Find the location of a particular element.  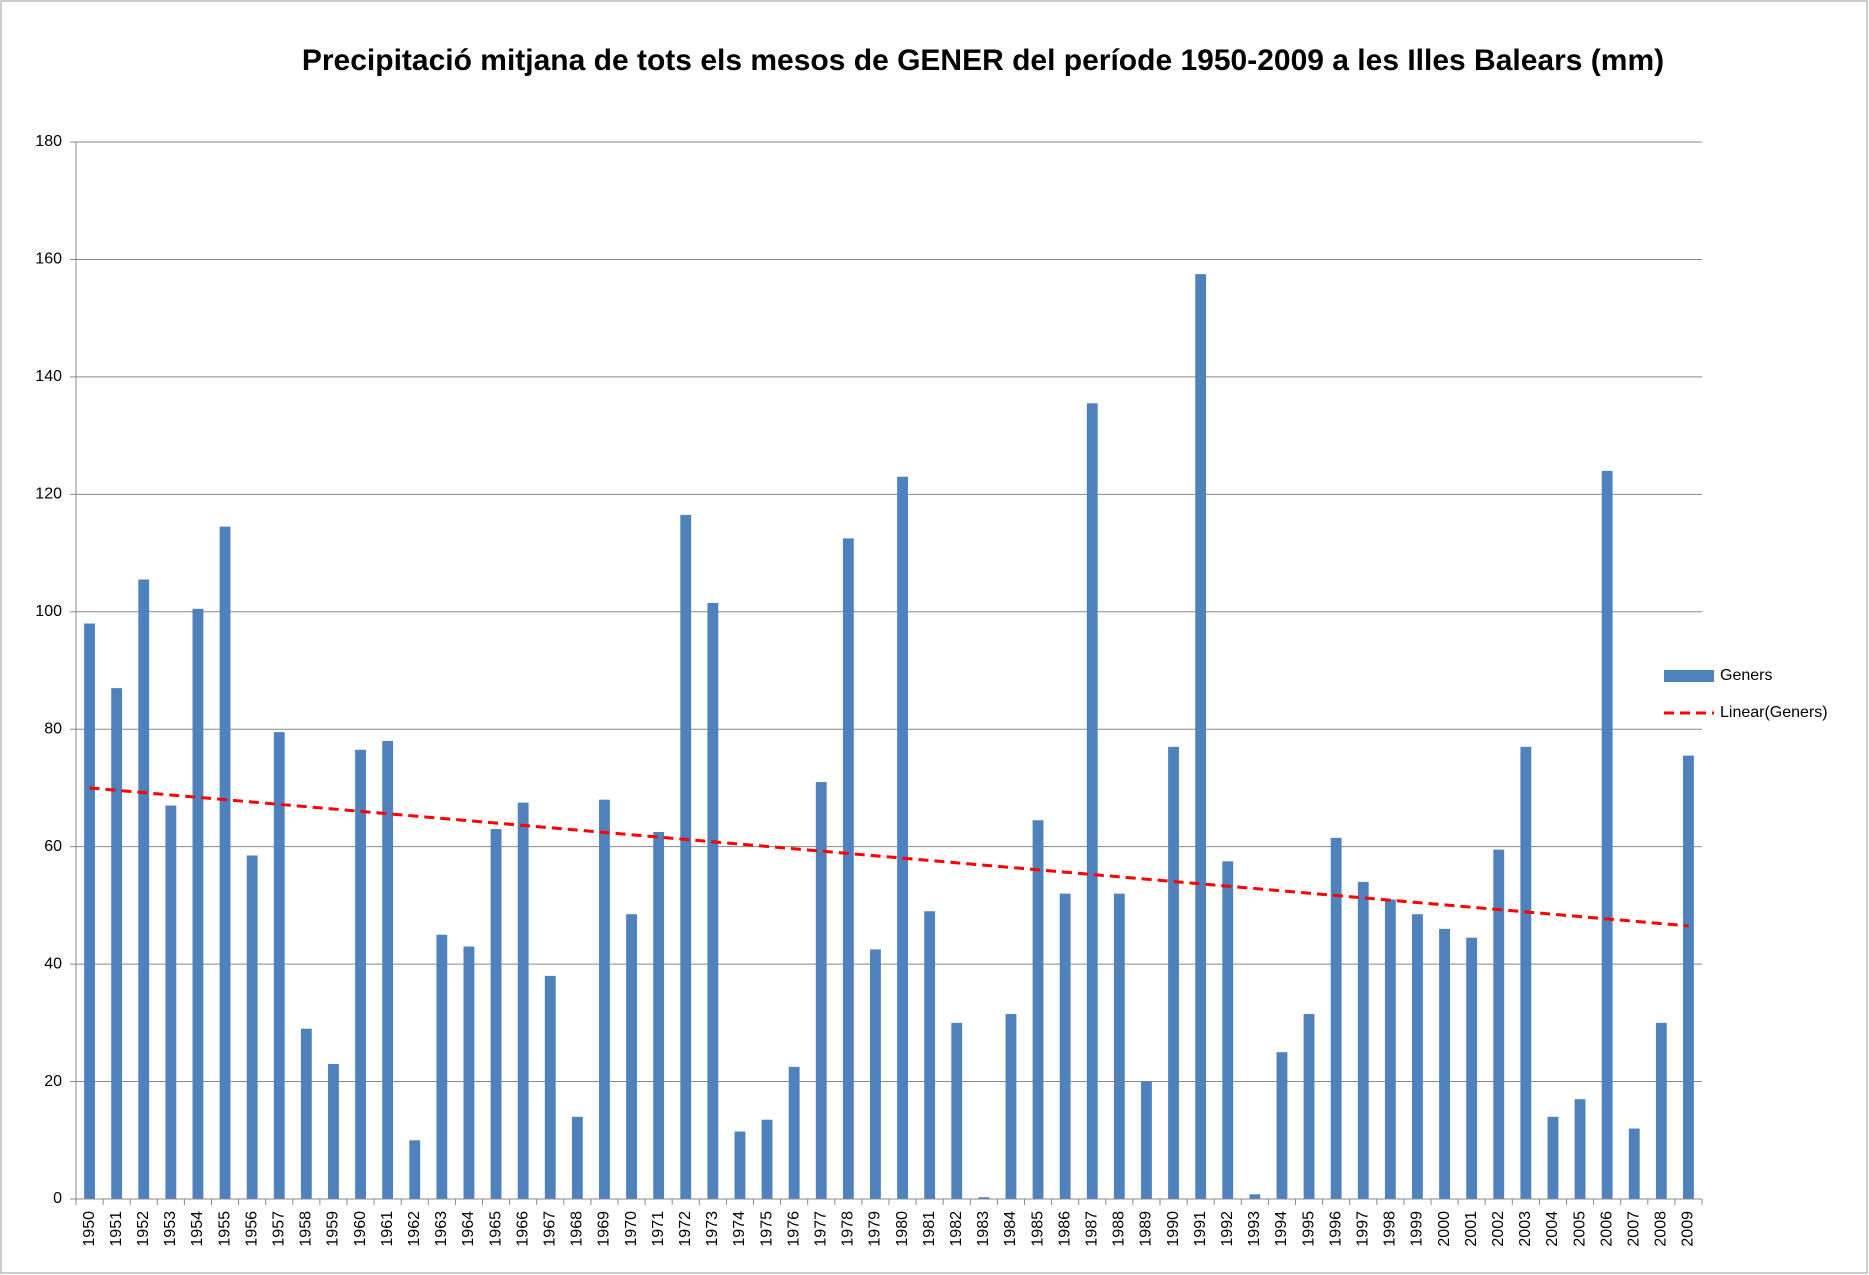

y-tick-label: 120 is located at coordinates (48, 494).